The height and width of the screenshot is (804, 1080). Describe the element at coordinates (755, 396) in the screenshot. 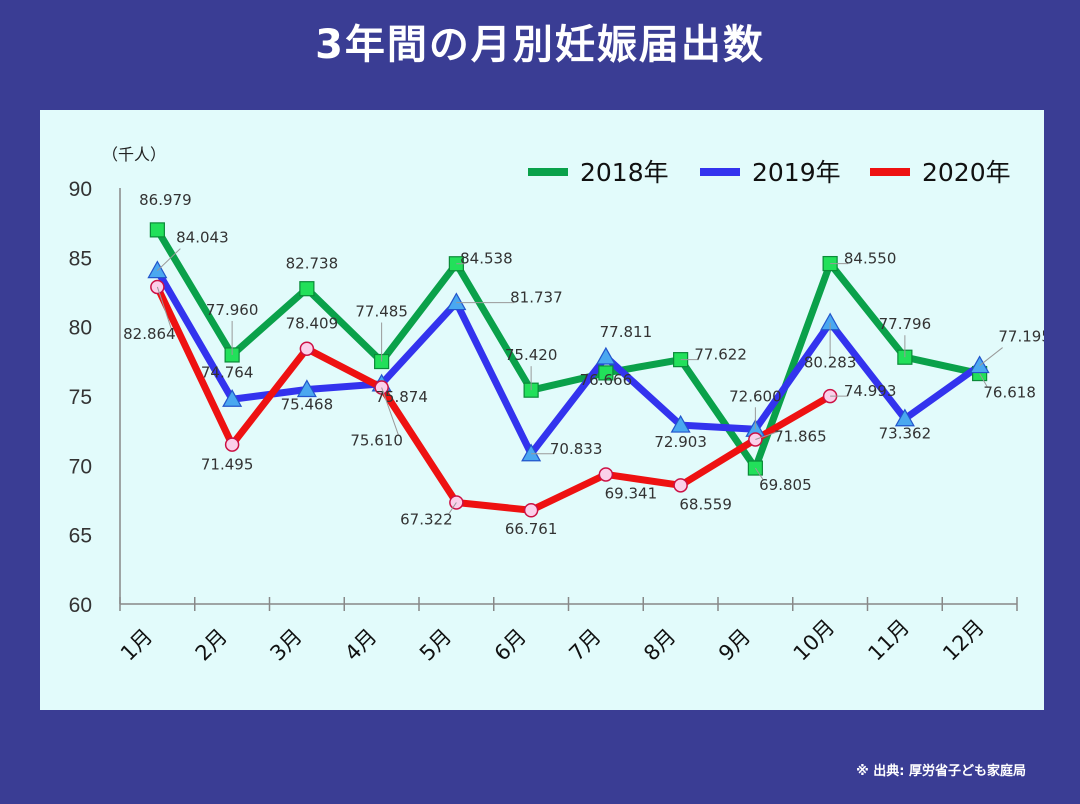

I see `data-label: 72.600` at that location.